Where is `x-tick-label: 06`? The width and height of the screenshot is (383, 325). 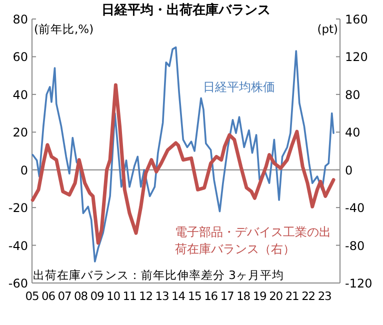
x-tick-label: 06 is located at coordinates (49, 296).